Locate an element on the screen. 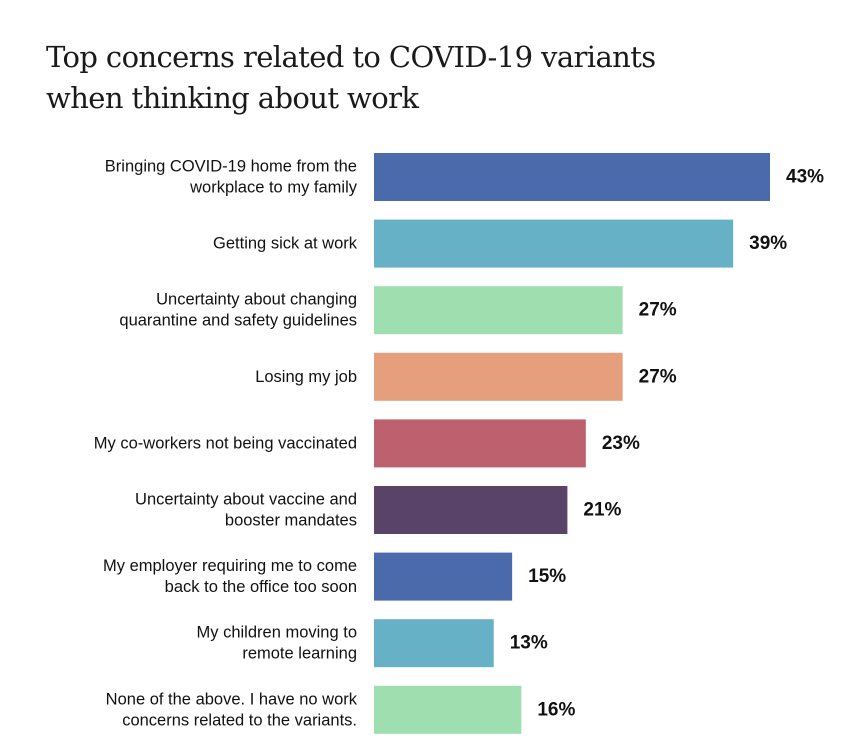 The height and width of the screenshot is (756, 860). category-label-4-line-1: Losing my job is located at coordinates (306, 377).